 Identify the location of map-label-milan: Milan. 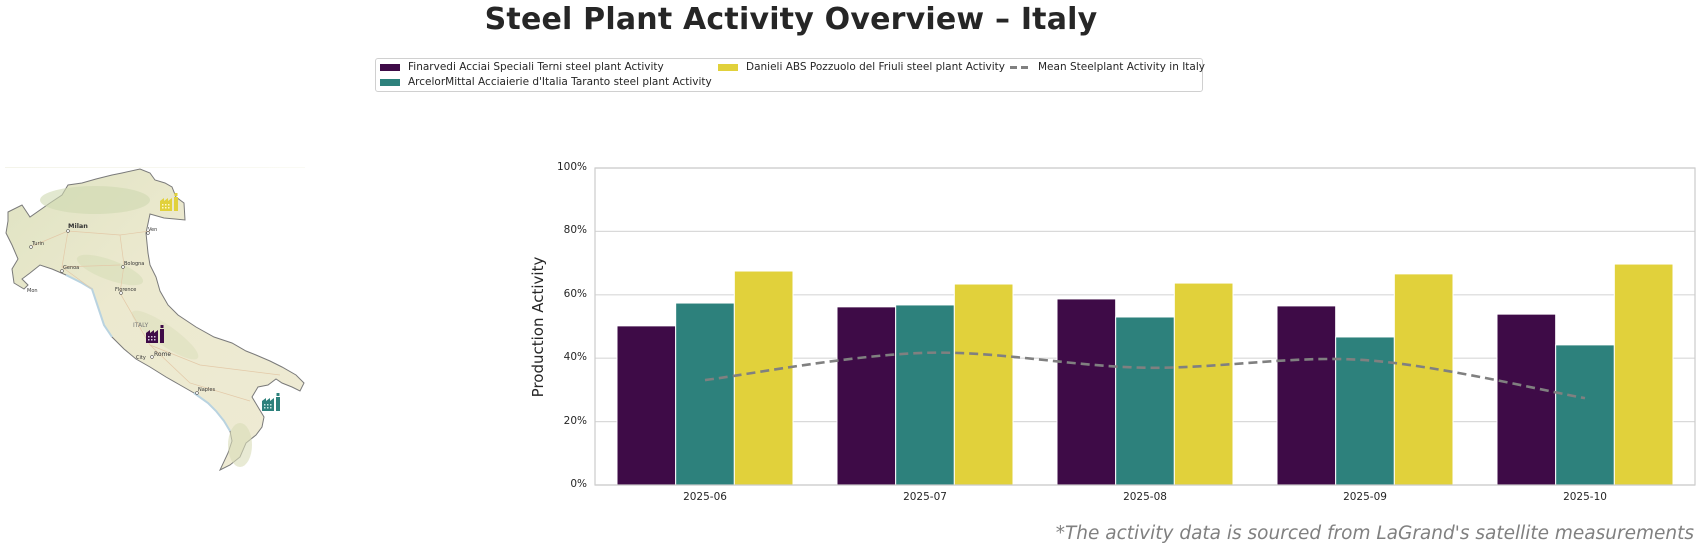
(78, 226).